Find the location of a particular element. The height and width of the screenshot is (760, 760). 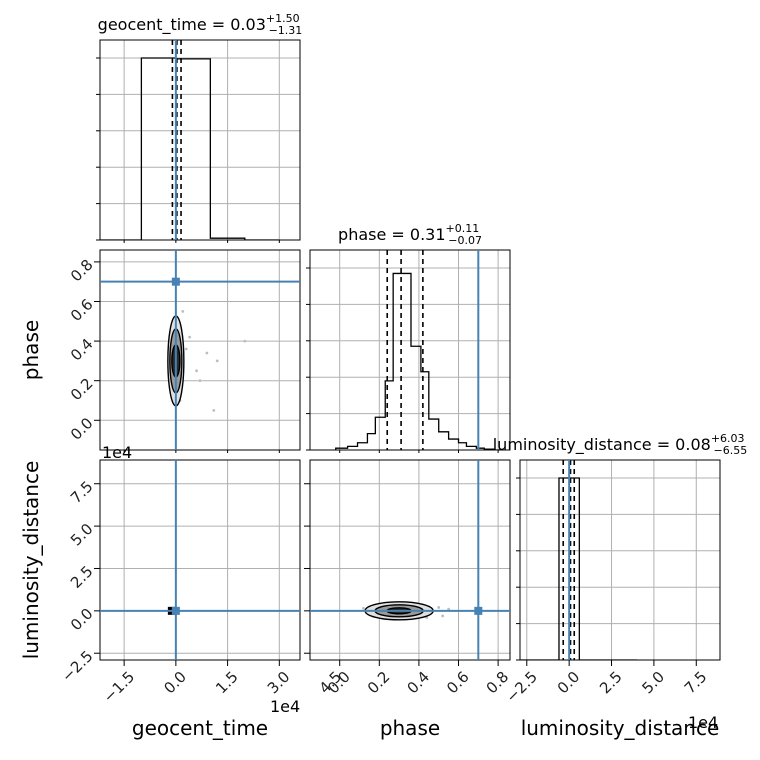

title-geocent_time: geocent_time = 0.03+1.50 −1.31 is located at coordinates (200, 24).